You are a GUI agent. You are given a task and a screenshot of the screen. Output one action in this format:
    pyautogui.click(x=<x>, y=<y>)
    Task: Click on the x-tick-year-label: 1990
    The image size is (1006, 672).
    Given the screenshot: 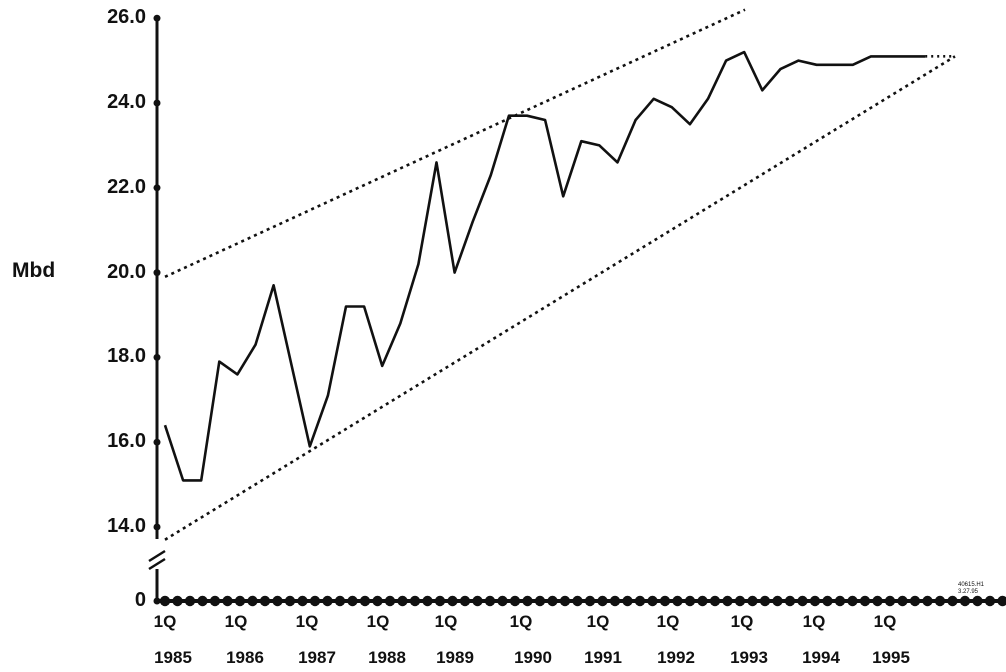 What is the action you would take?
    pyautogui.click(x=533, y=657)
    